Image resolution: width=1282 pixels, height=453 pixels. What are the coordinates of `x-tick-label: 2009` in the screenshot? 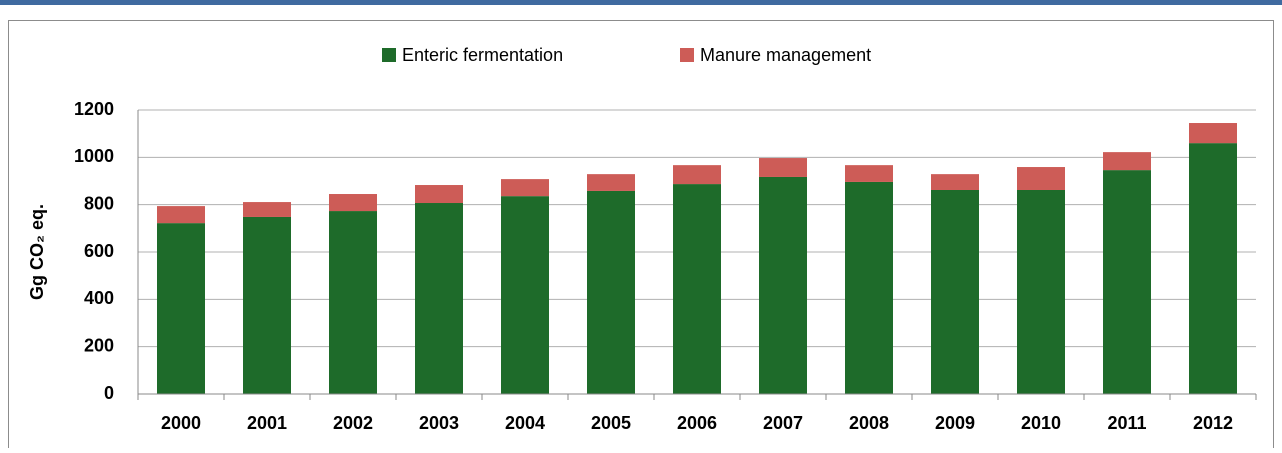 It's located at (955, 423).